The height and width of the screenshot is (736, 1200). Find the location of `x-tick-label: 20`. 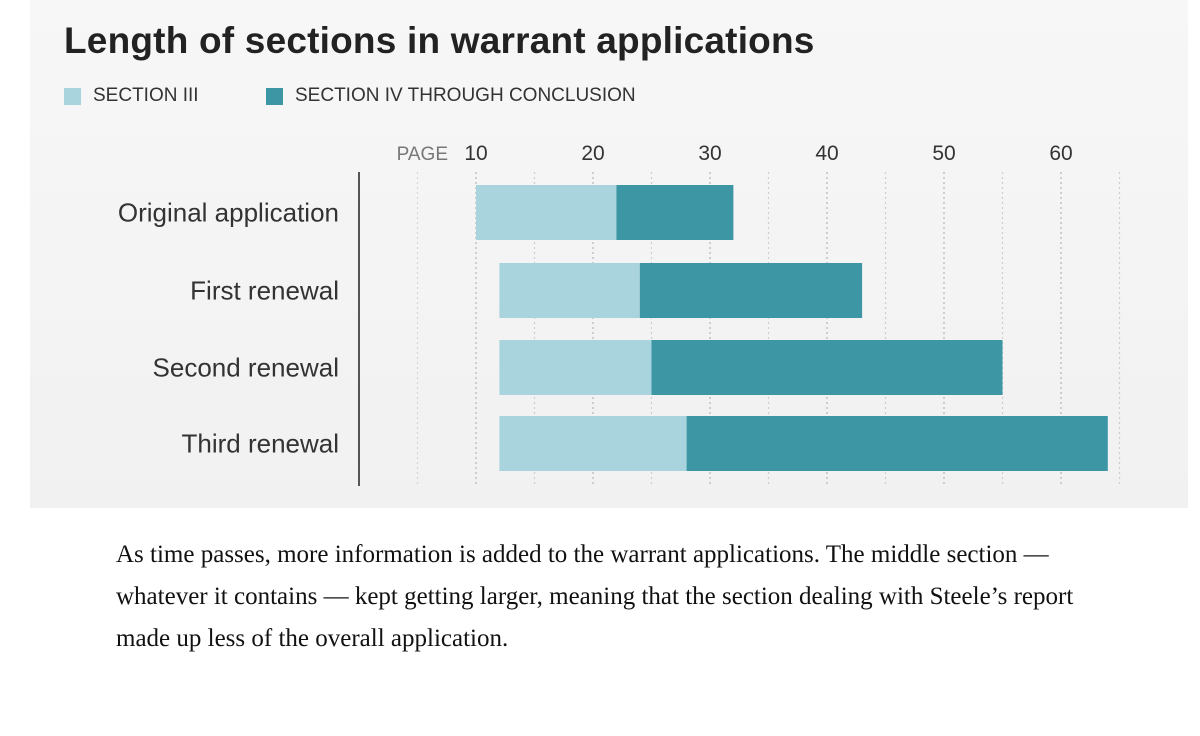

x-tick-label: 20 is located at coordinates (592, 153).